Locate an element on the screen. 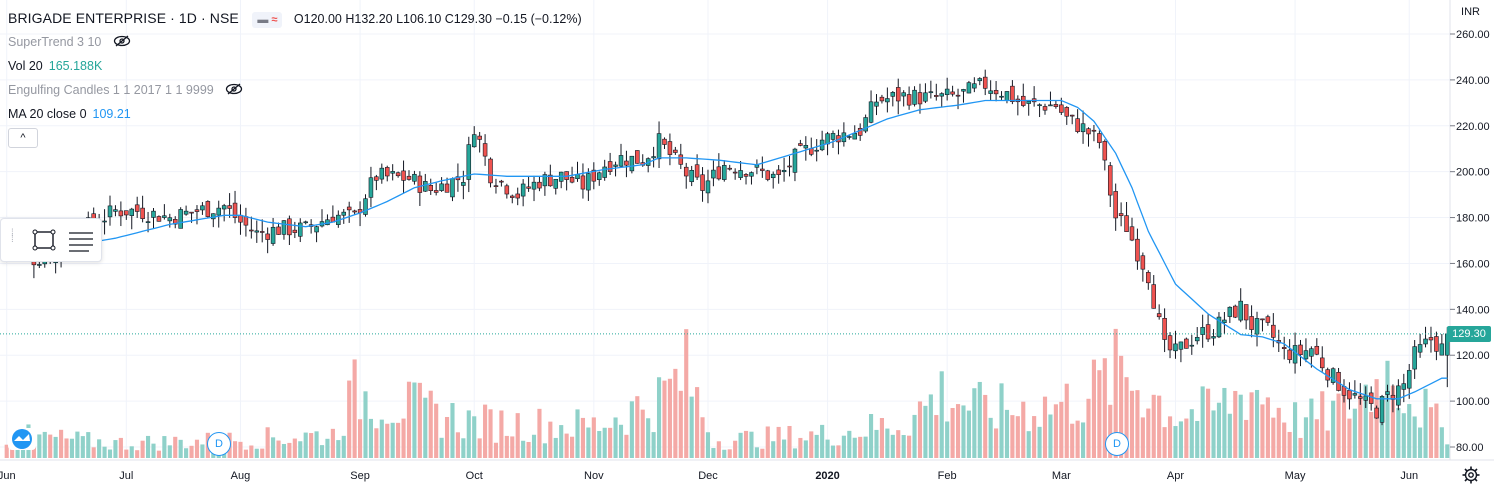 The height and width of the screenshot is (489, 1494). volume-row: Vol 20 165.188K is located at coordinates (295, 68).